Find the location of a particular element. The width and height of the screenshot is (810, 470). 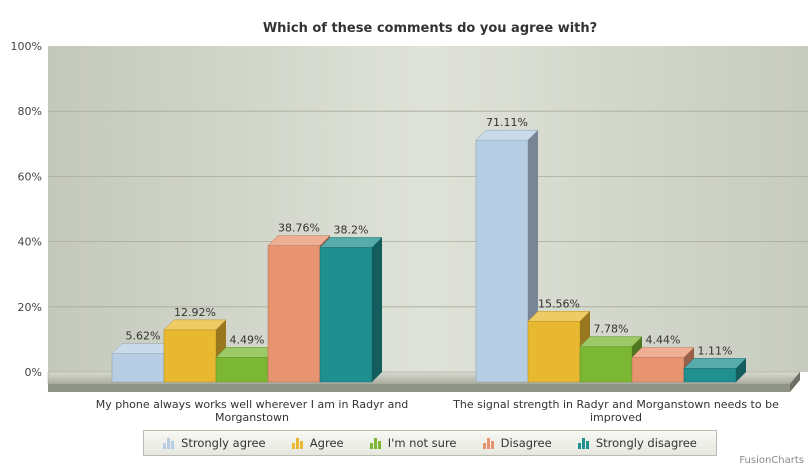

y-tick-label: 20% is located at coordinates (30, 307).